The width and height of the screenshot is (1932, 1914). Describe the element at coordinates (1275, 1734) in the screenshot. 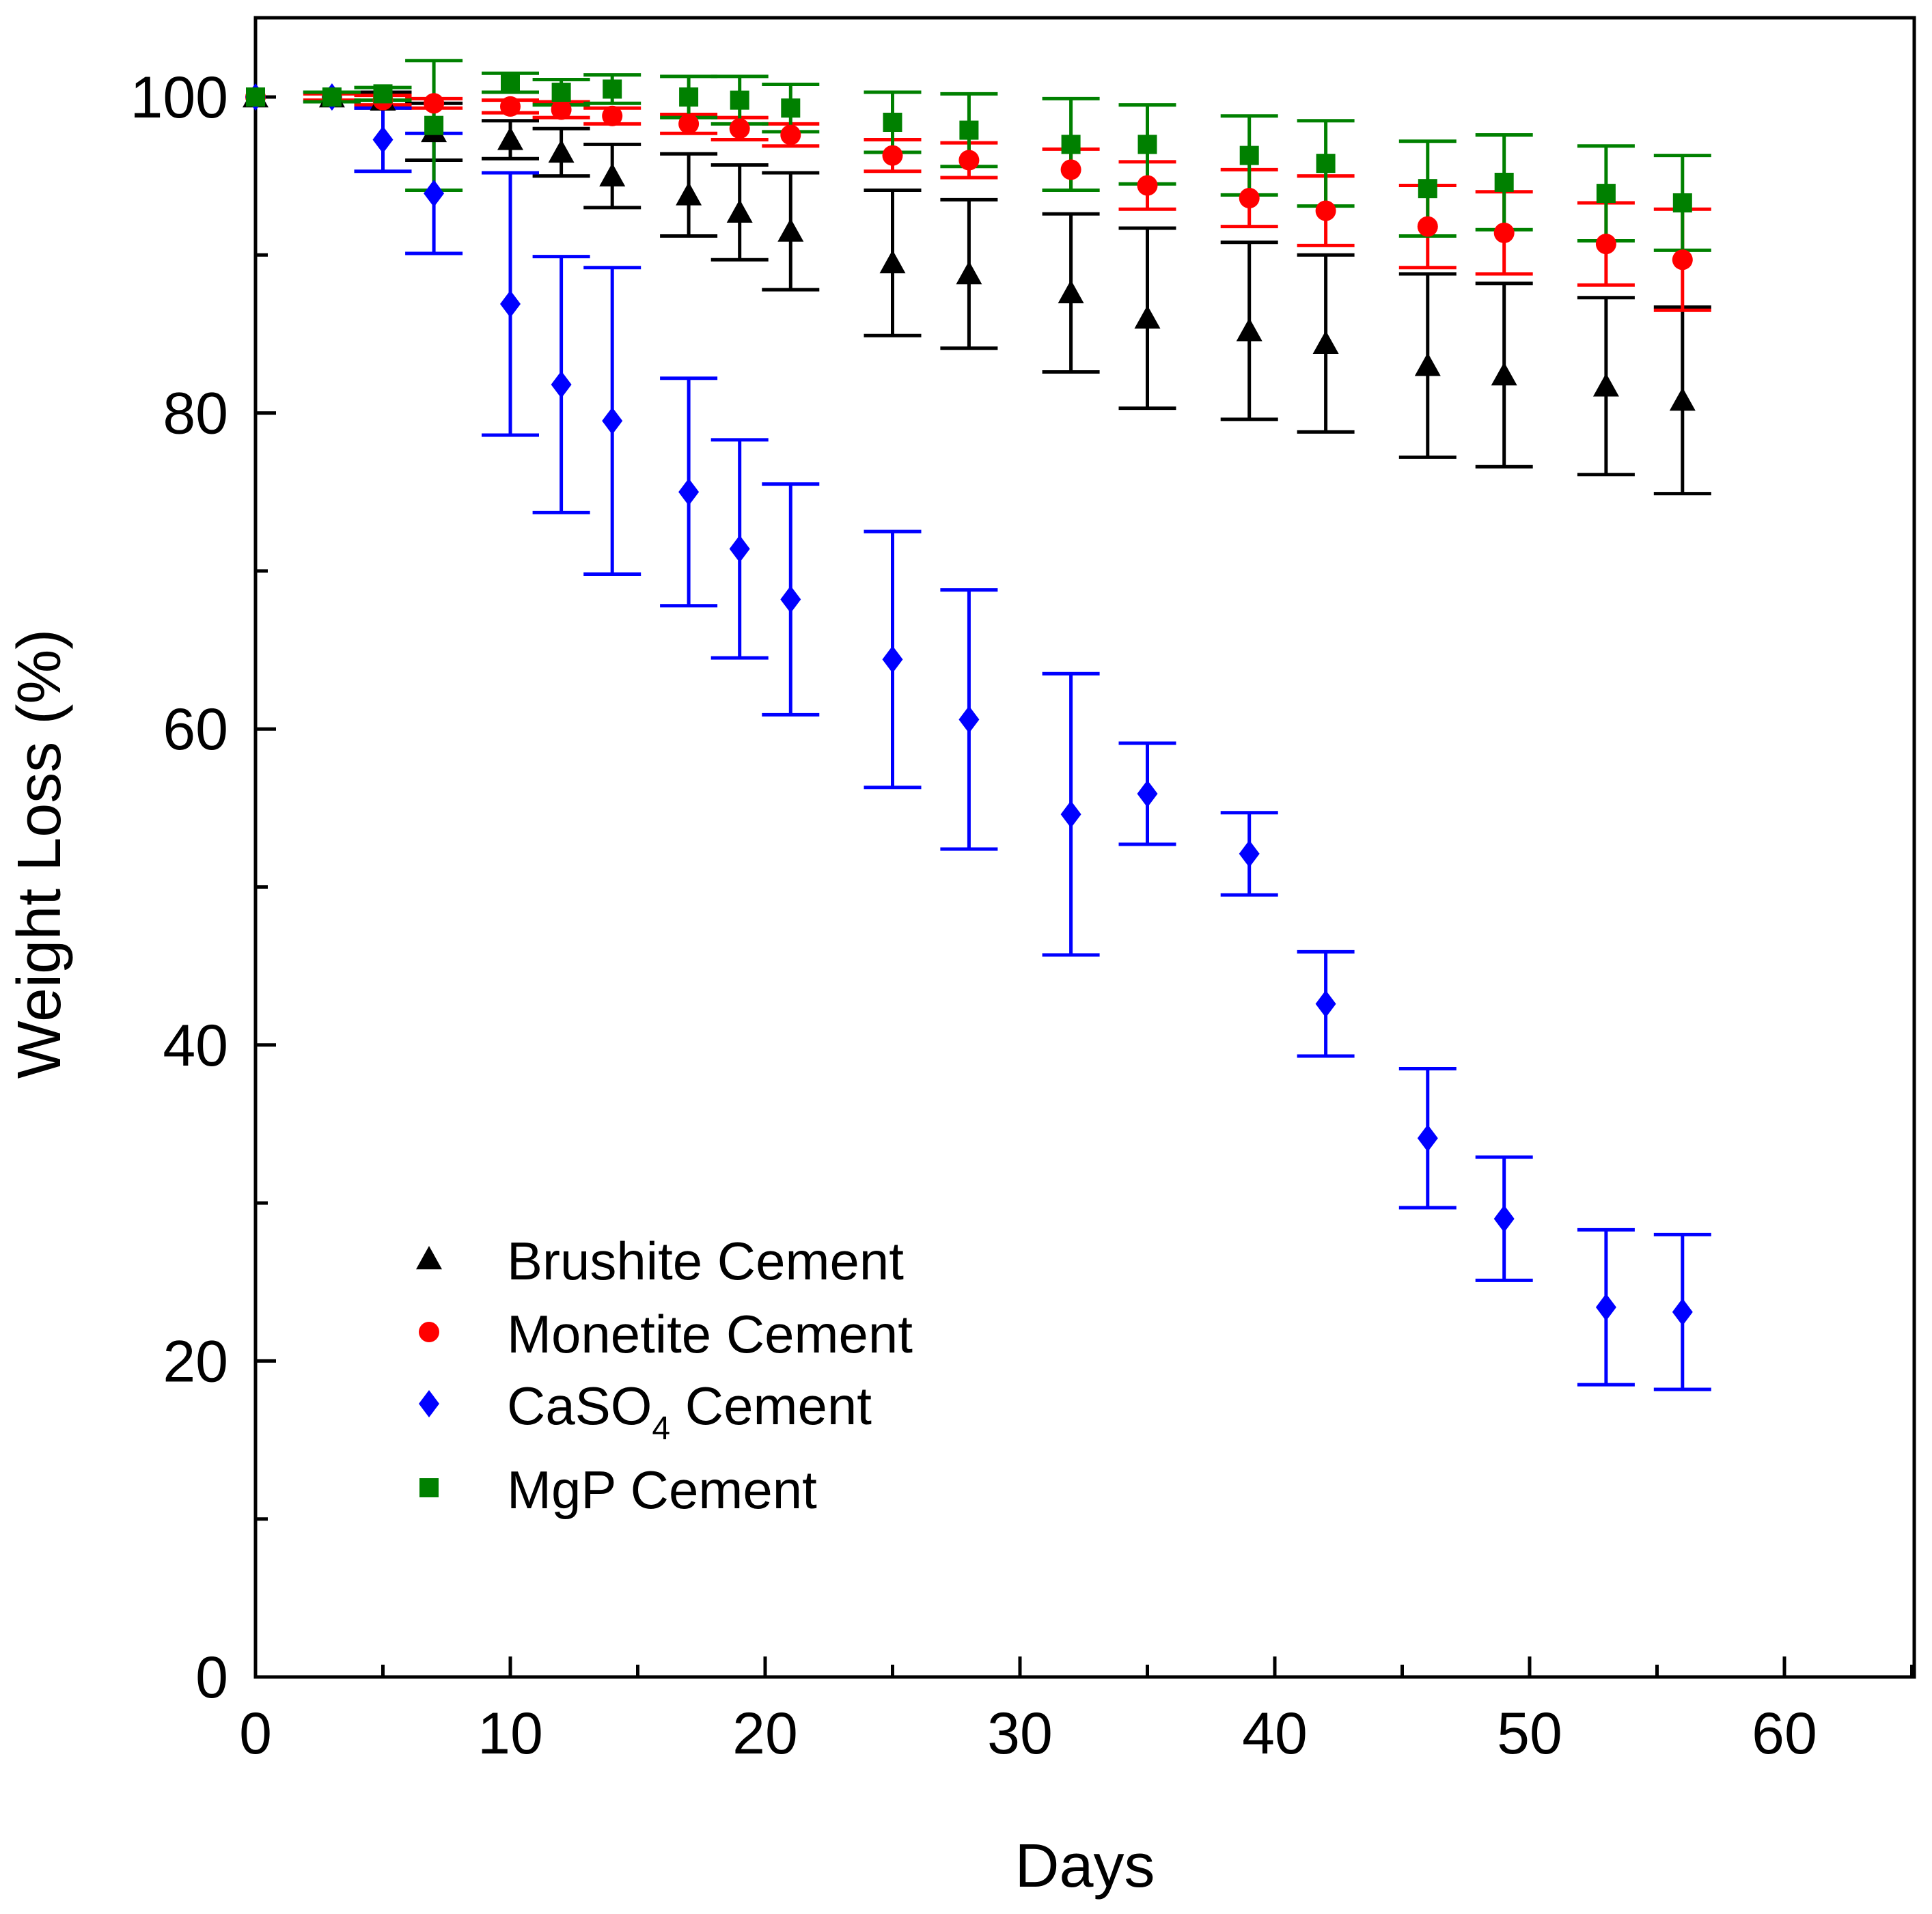

I see `x-tick-label: 40` at that location.